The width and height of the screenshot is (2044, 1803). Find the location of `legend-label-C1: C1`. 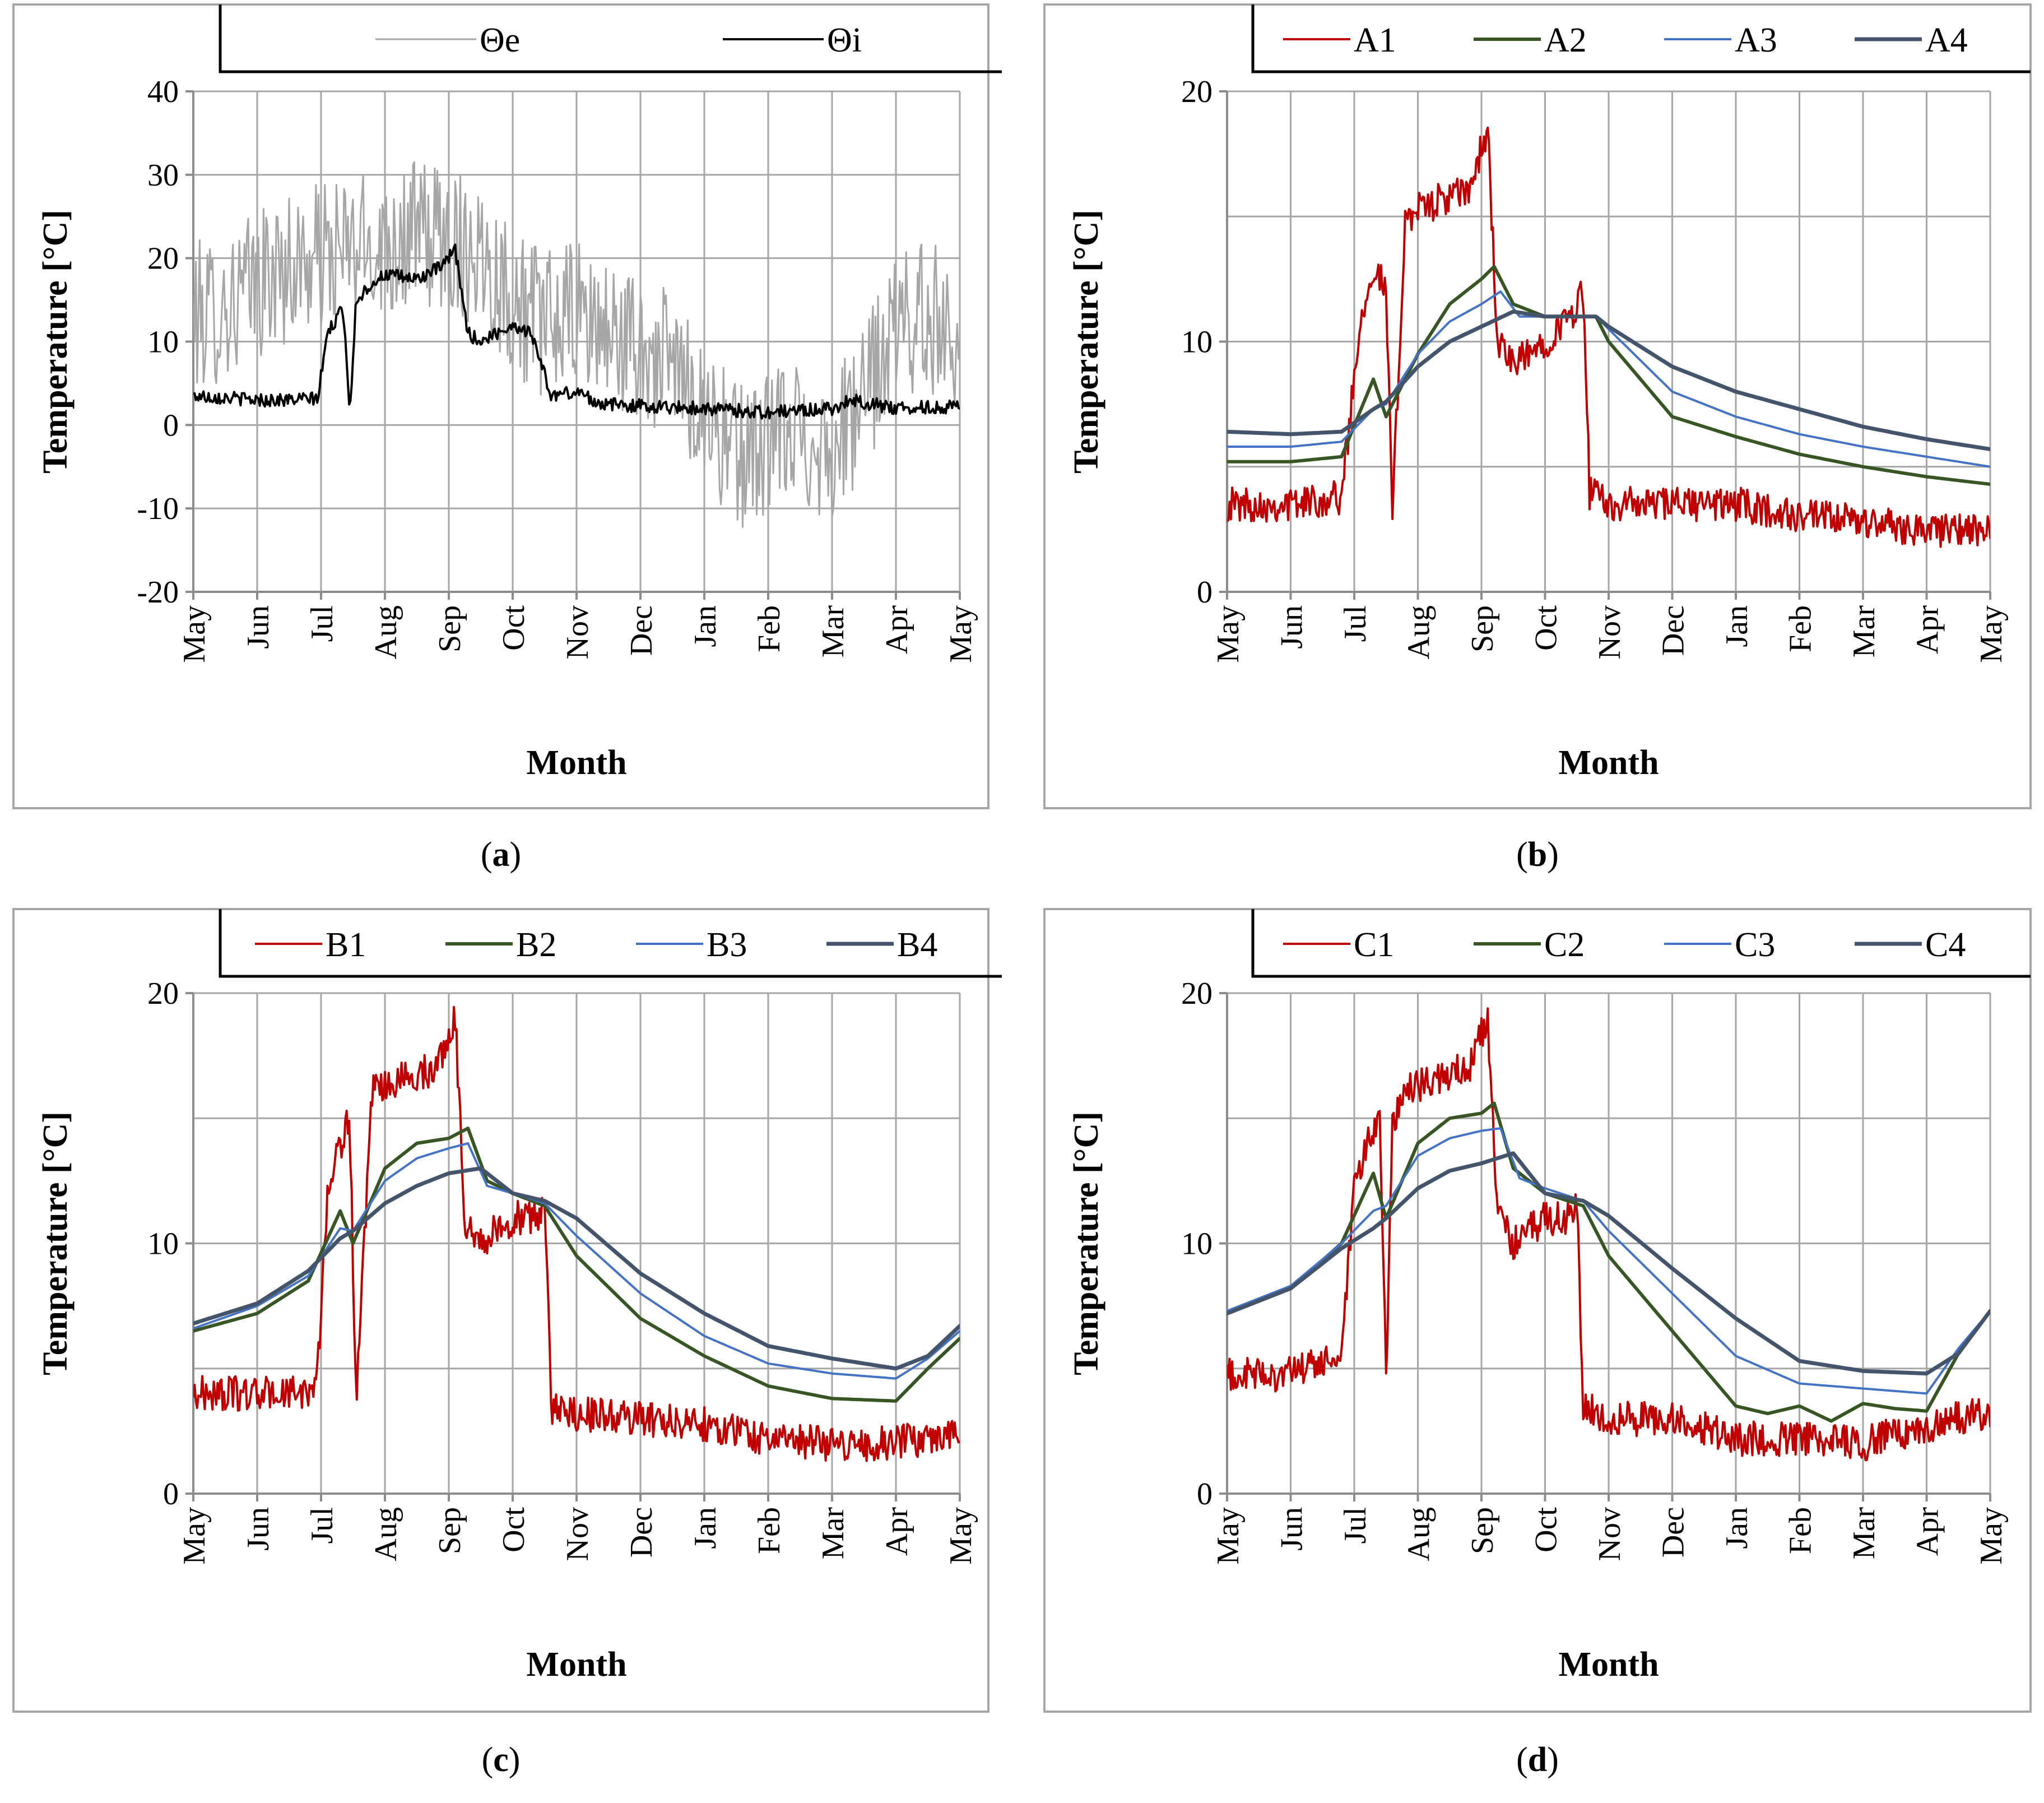

legend-label-C1: C1 is located at coordinates (1374, 945).